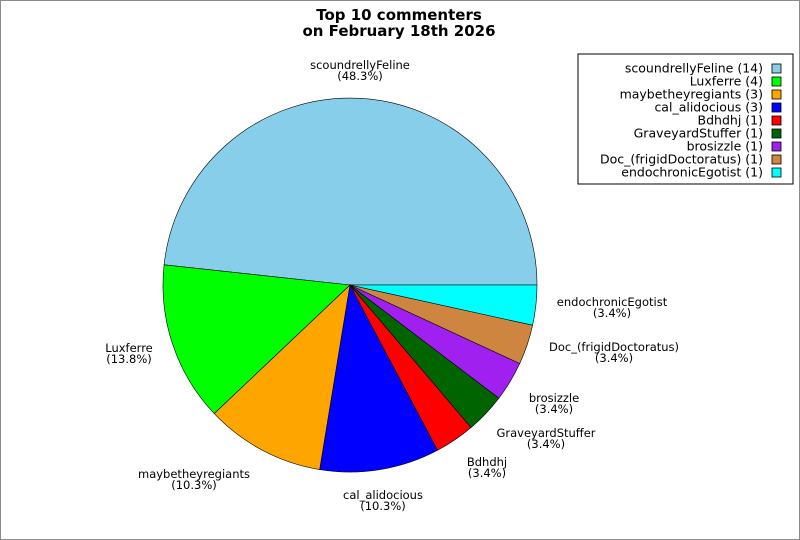 The image size is (800, 540). What do you see at coordinates (725, 146) in the screenshot?
I see `legend-entry-7: brosizzle (1)` at bounding box center [725, 146].